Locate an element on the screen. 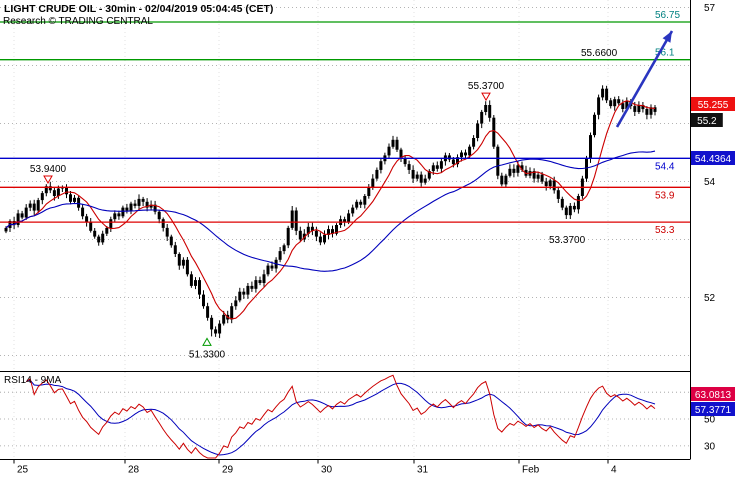  chart-source: Research © TRADING CENTRAL is located at coordinates (78, 21).